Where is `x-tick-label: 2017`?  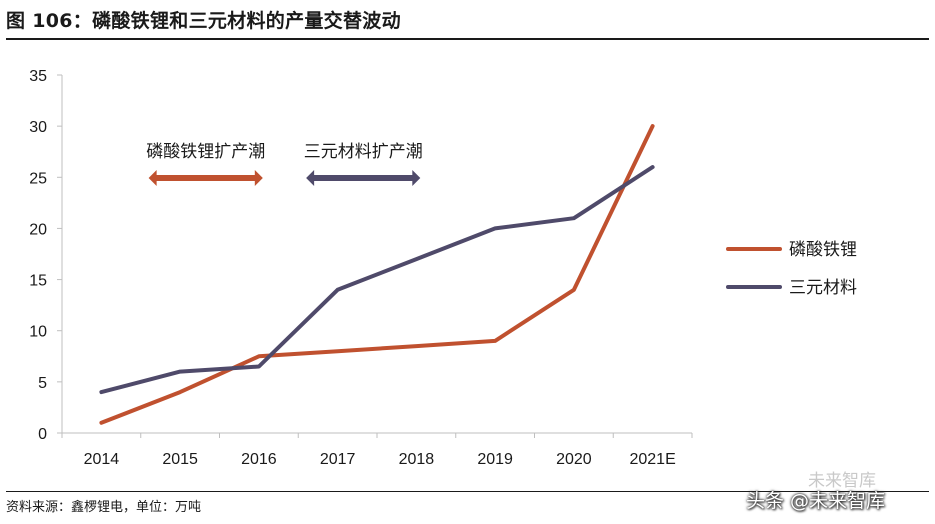 x-tick-label: 2017 is located at coordinates (338, 459).